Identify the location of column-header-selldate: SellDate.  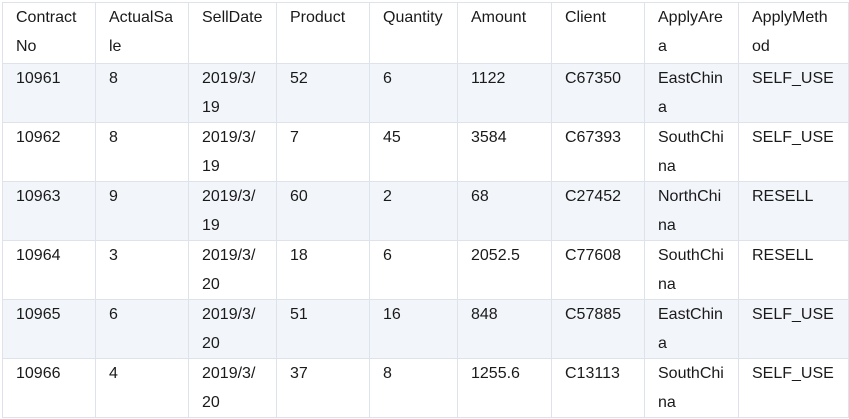
(233, 33).